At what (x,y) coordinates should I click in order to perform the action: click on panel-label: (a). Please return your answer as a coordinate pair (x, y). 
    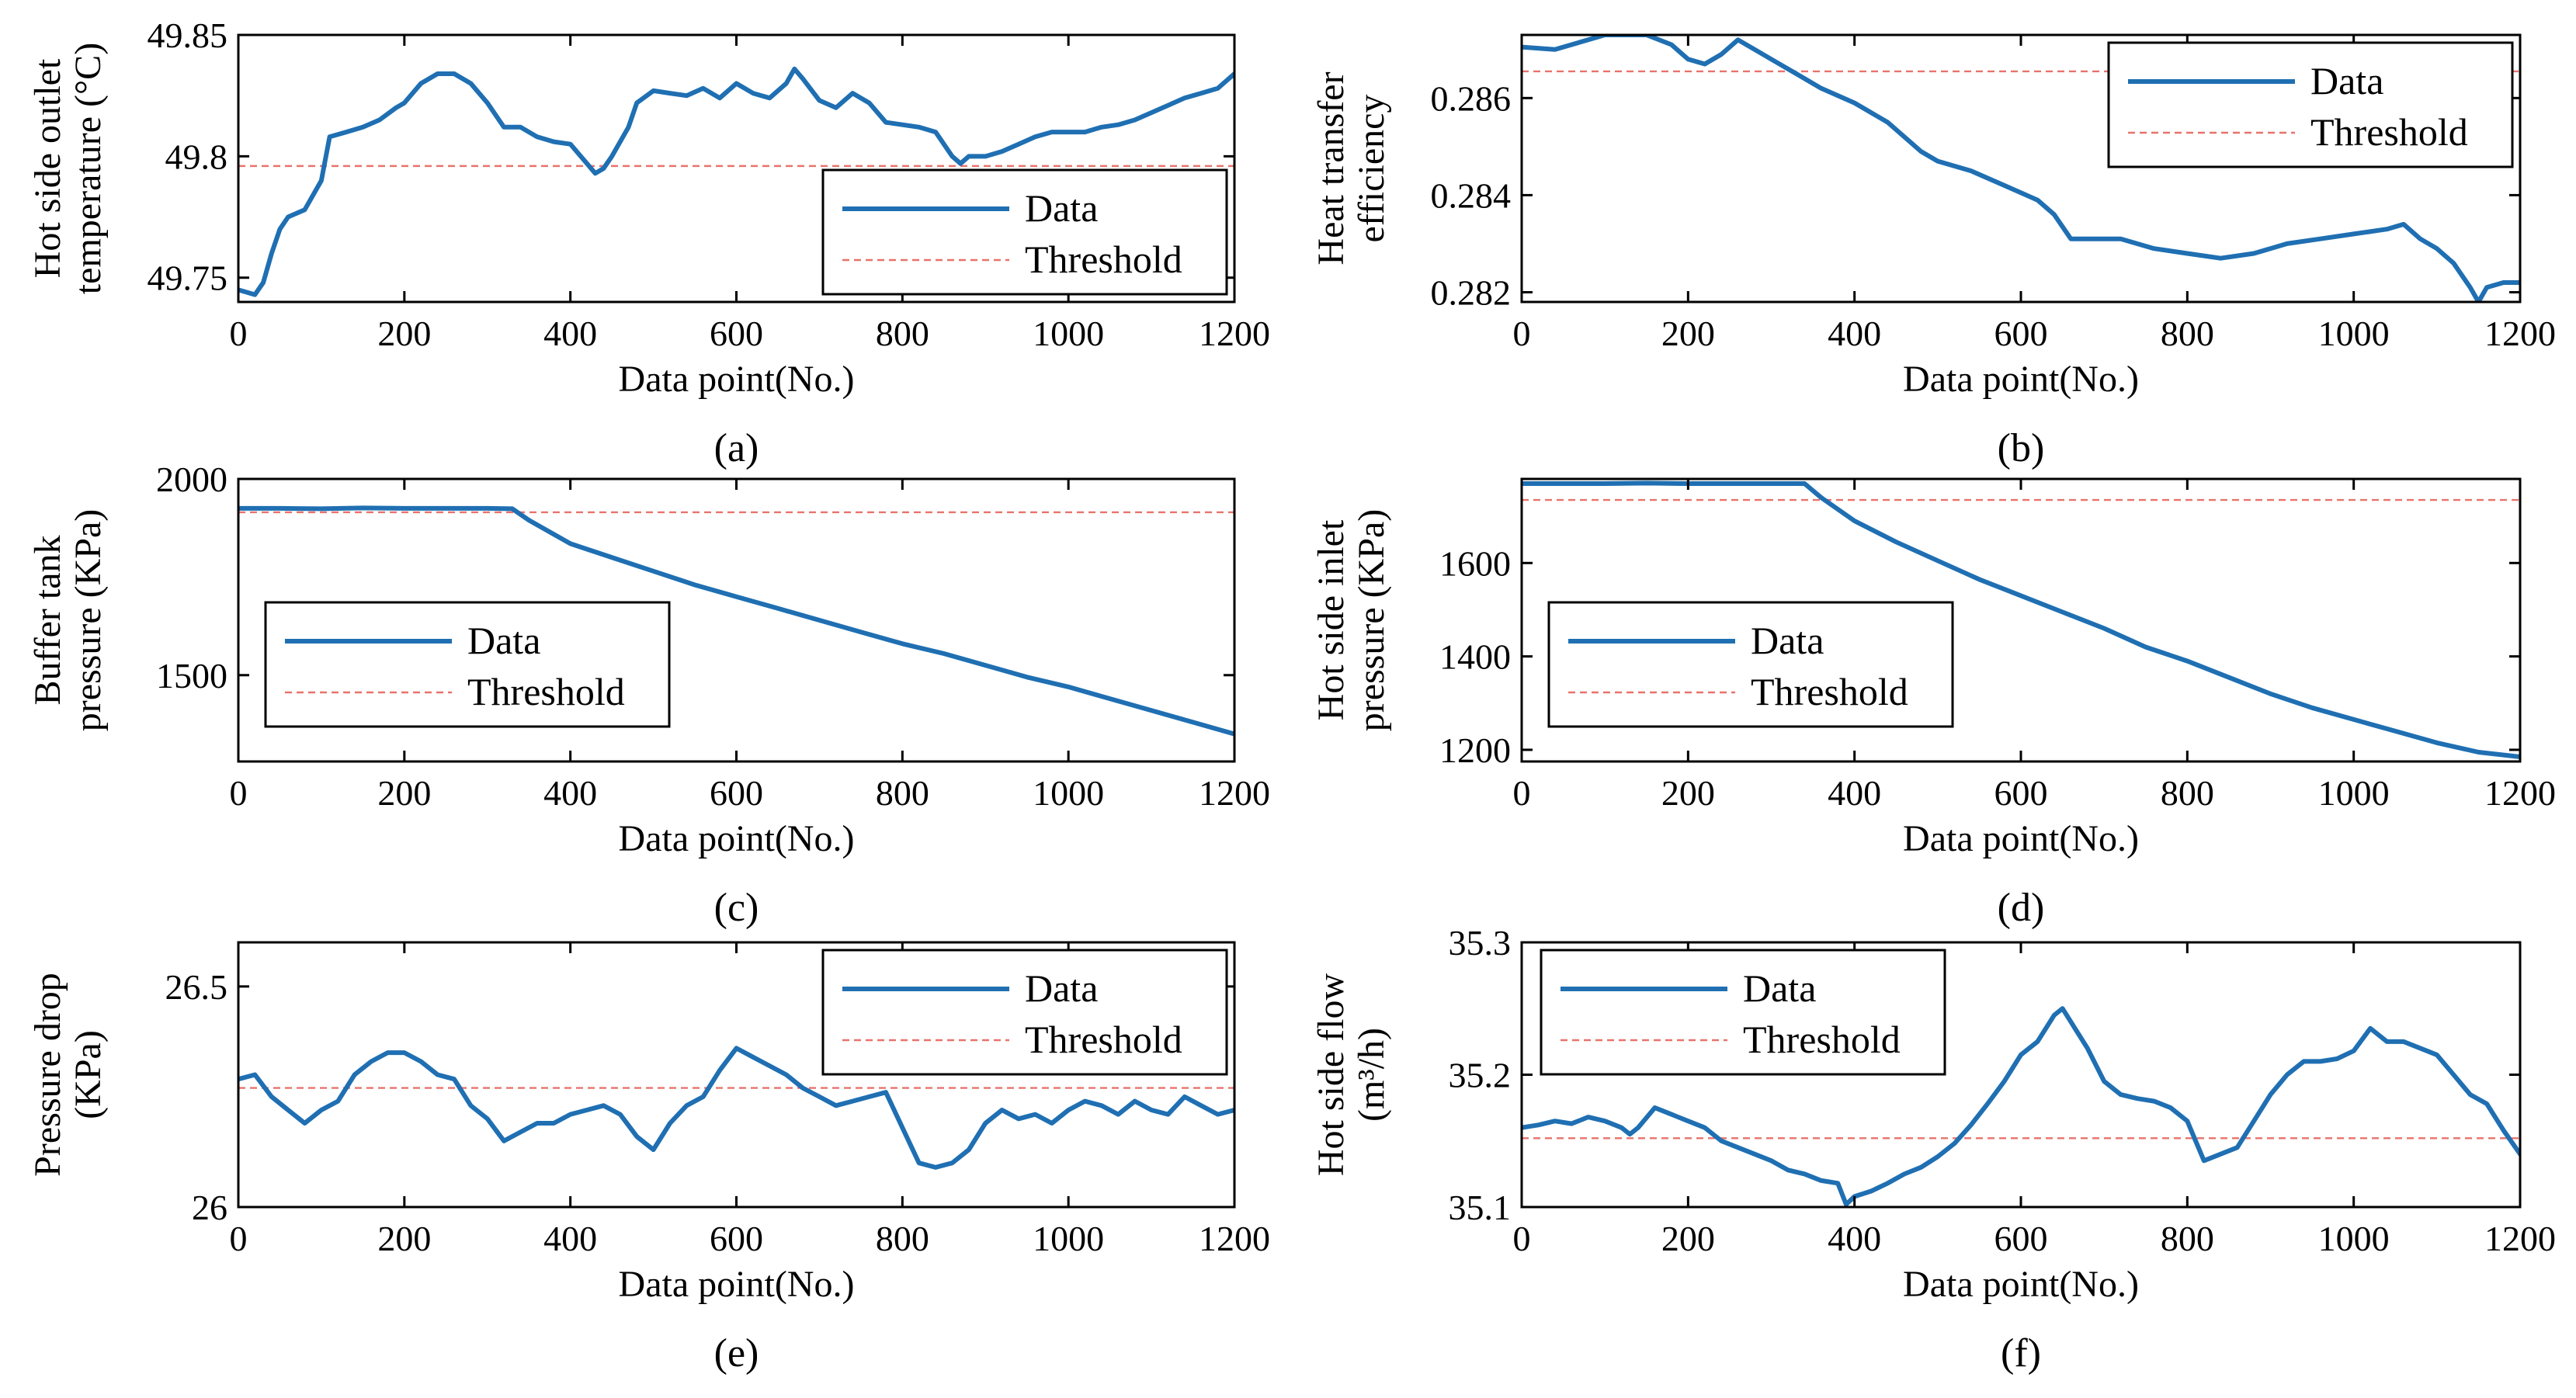
    Looking at the image, I should click on (736, 448).